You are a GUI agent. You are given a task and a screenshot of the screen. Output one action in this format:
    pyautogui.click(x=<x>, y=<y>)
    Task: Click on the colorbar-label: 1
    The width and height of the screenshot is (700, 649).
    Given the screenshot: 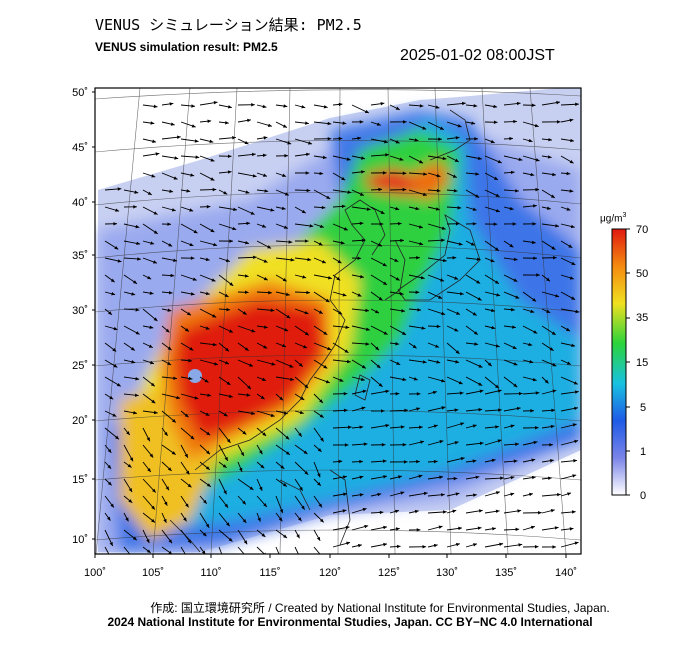 What is the action you would take?
    pyautogui.click(x=643, y=452)
    